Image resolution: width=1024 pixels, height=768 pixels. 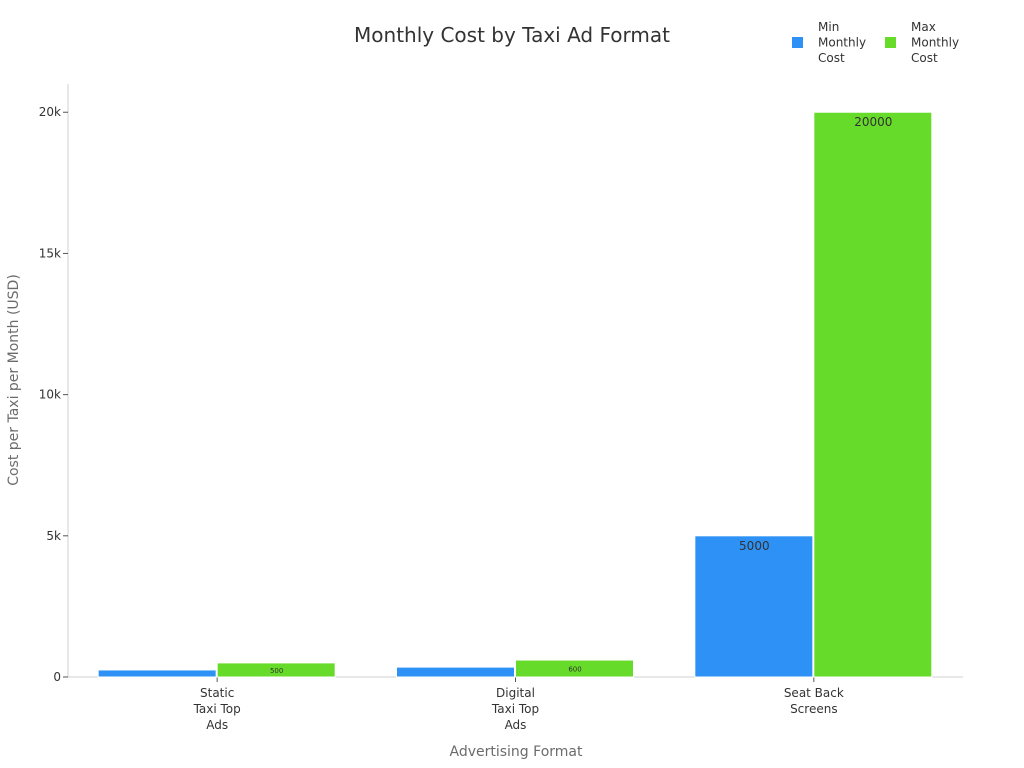 I want to click on x-tick-label-line: Static, so click(x=217, y=693).